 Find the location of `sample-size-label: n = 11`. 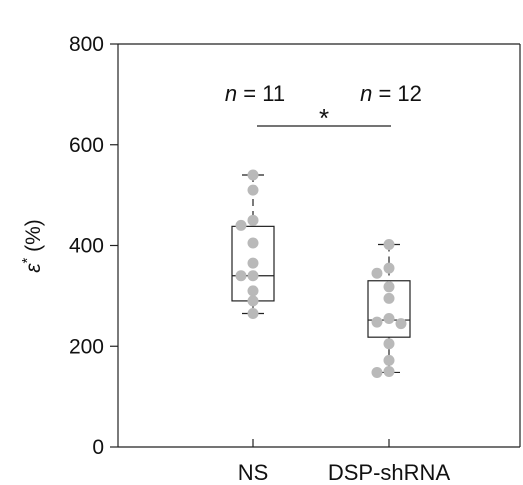

sample-size-label: n = 11 is located at coordinates (255, 93).